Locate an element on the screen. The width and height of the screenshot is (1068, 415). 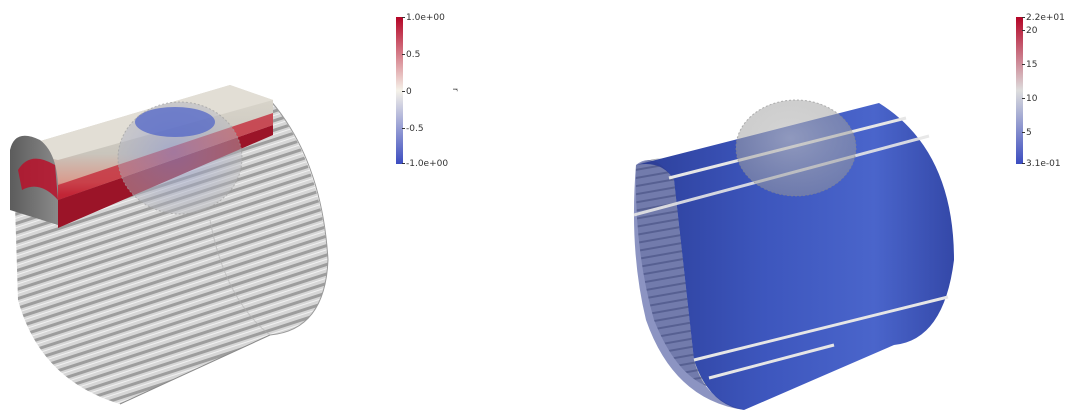
colorbar-label: 2.2e+01 is located at coordinates (1045, 18).